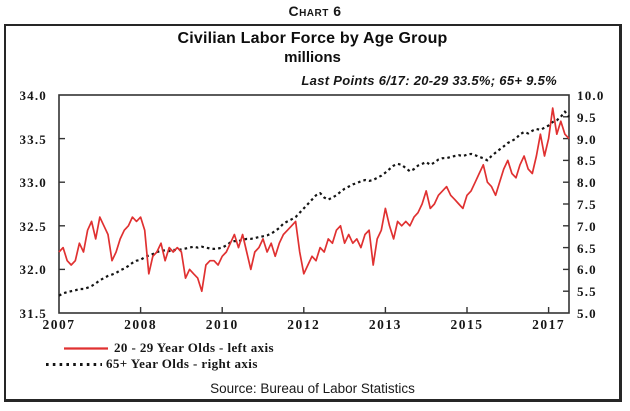 The height and width of the screenshot is (411, 630). I want to click on right-axis-label: 9.0, so click(587, 139).